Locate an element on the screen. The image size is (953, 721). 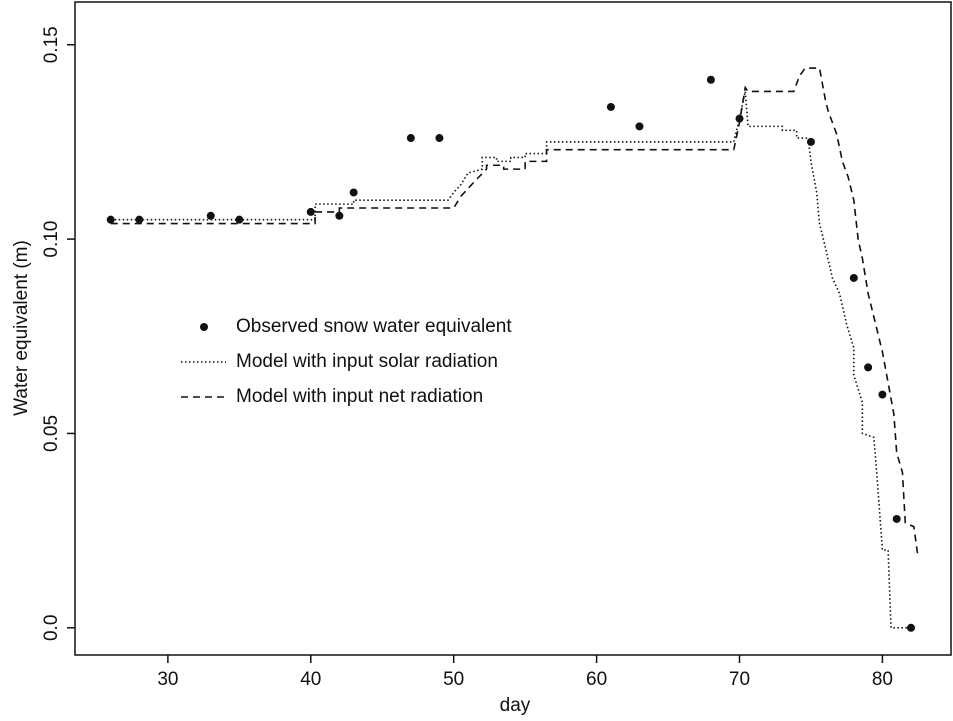
x-tick-label: 80 is located at coordinates (882, 679).